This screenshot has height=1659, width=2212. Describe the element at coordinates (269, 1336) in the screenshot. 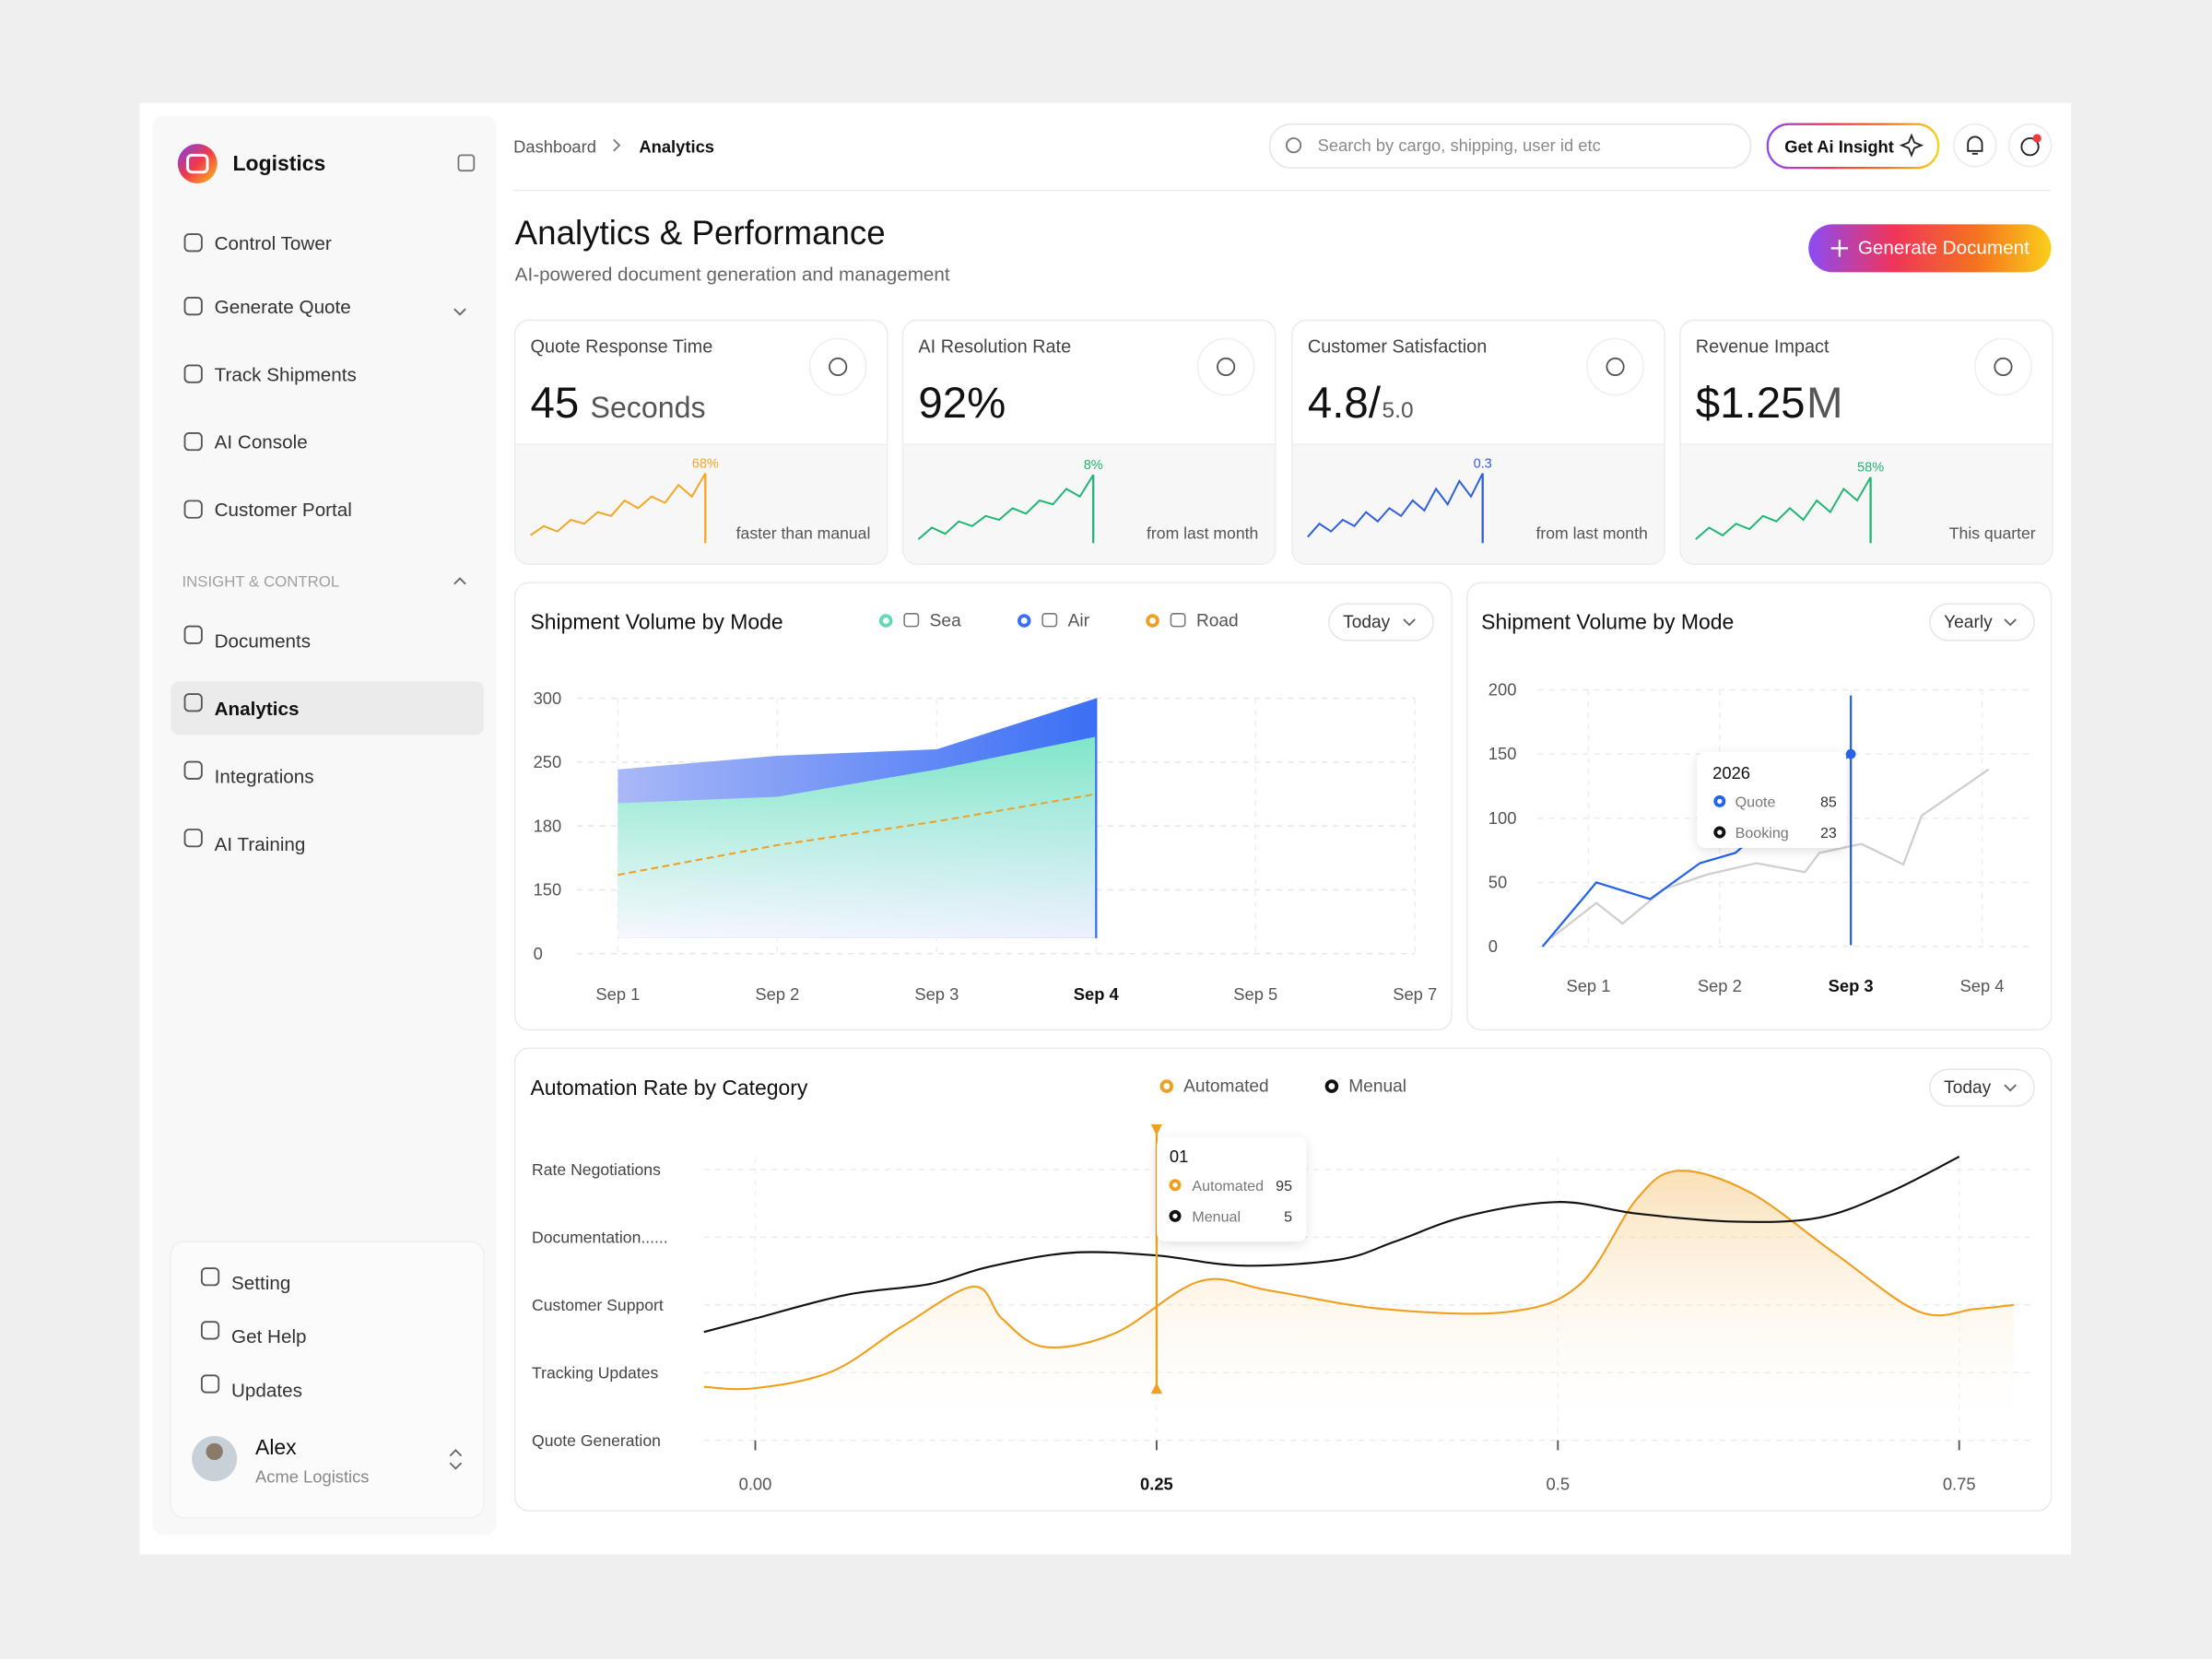

I see `footer-item: Get Help` at that location.